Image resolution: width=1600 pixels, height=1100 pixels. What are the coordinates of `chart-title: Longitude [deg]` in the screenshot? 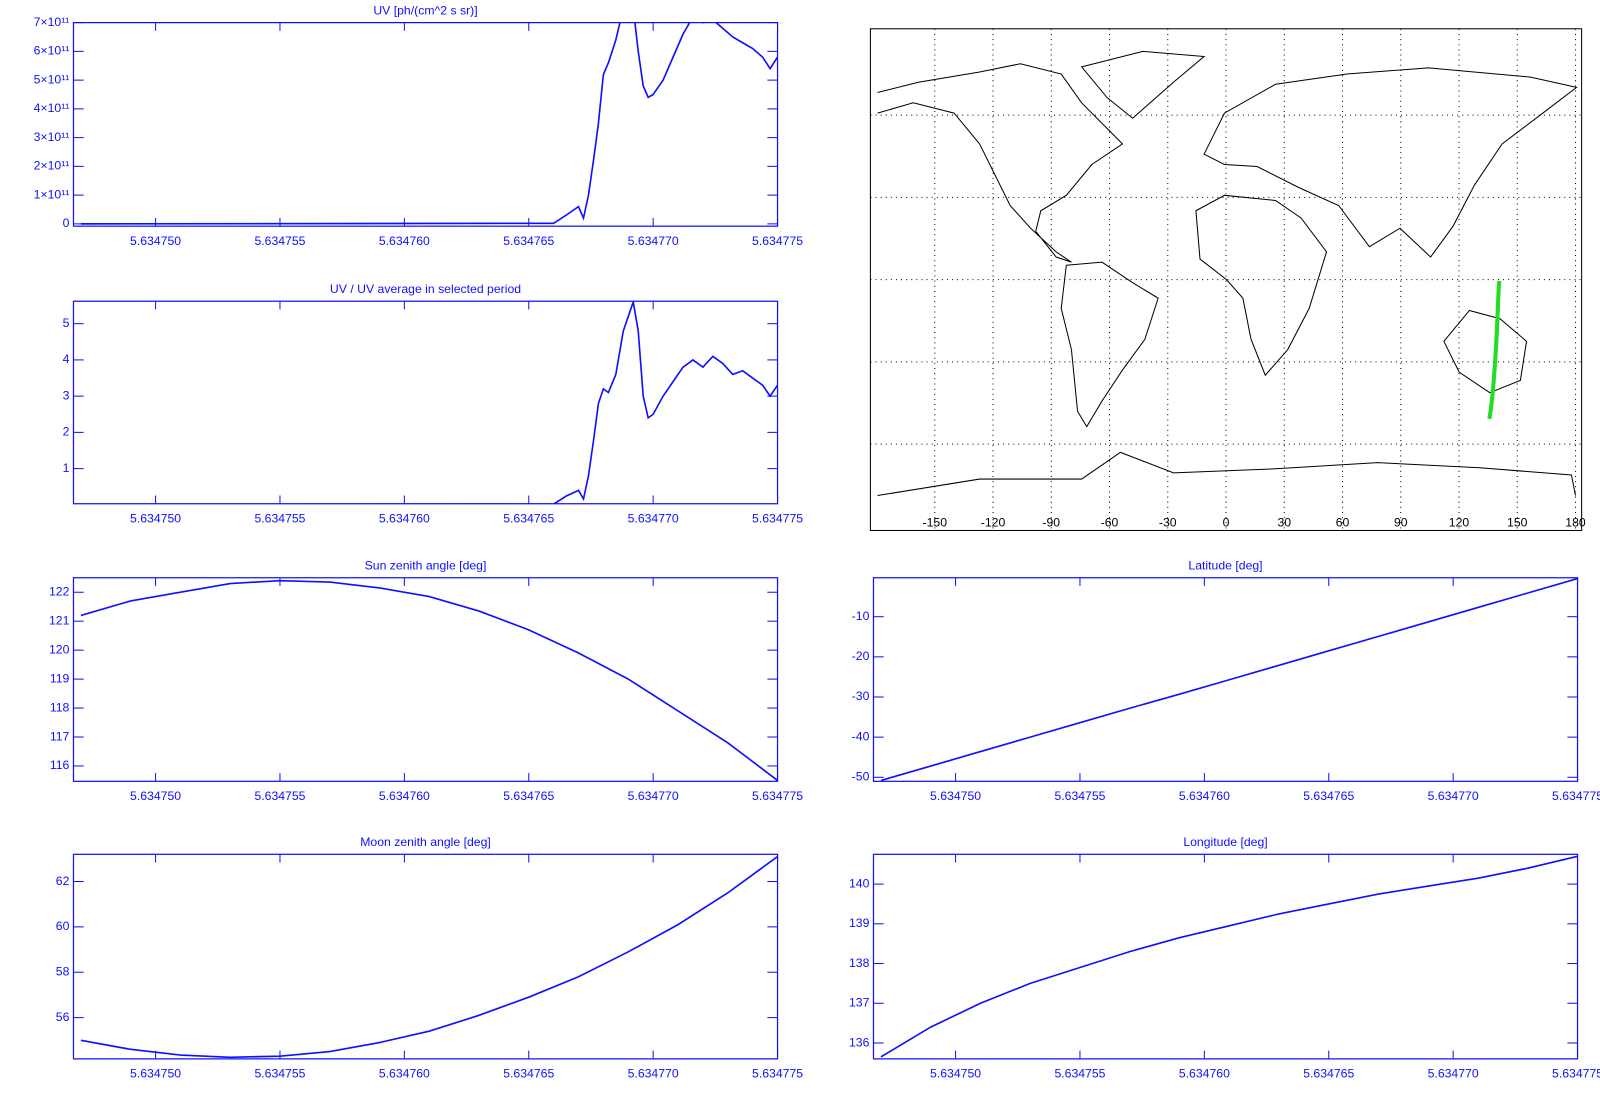 It's located at (1225, 842).